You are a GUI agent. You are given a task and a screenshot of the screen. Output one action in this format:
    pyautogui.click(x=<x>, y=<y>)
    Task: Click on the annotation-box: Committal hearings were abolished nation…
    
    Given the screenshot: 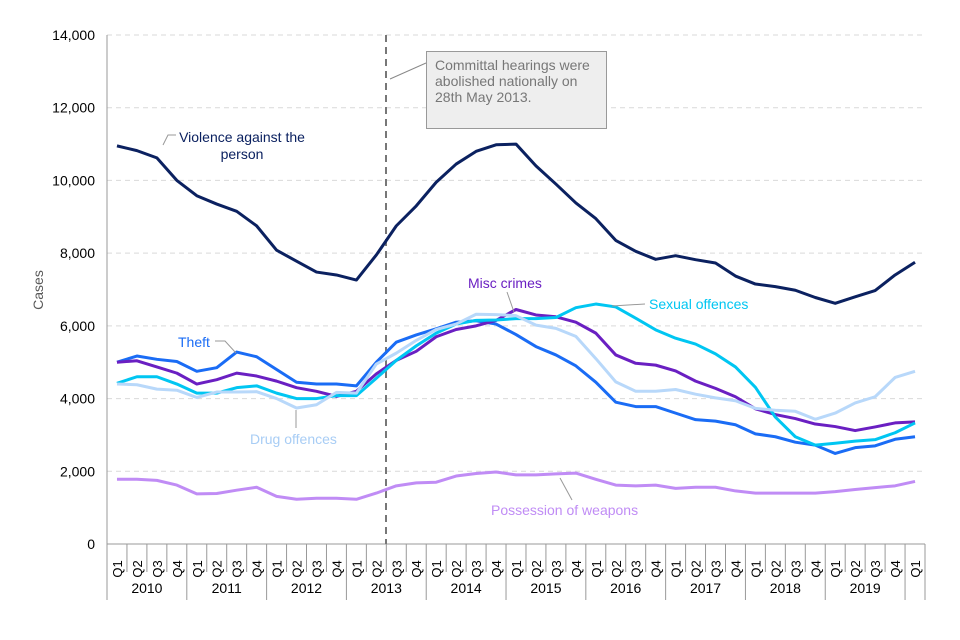 What is the action you would take?
    pyautogui.click(x=516, y=90)
    